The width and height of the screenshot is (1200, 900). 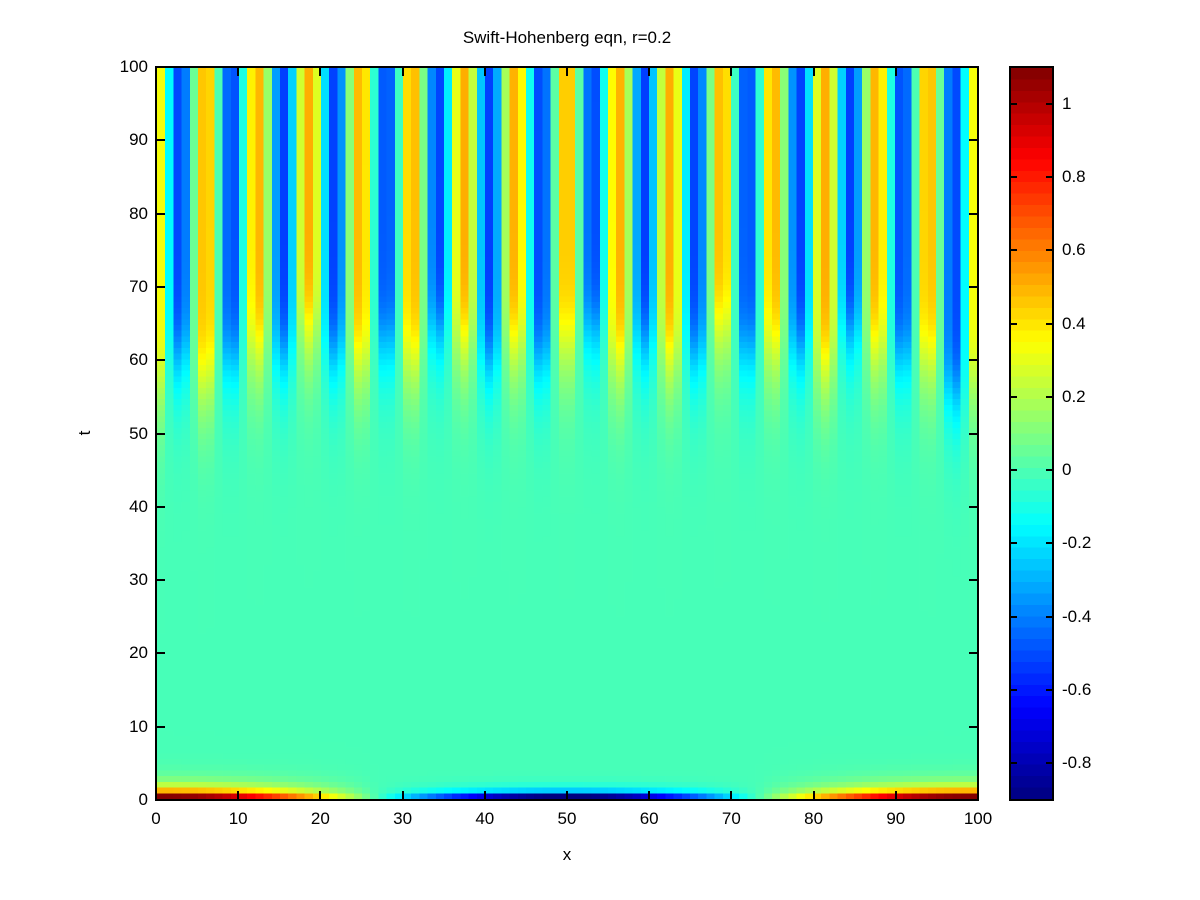 What do you see at coordinates (567, 37) in the screenshot?
I see `plot-title: Swift-Hohenberg eqn, r=0.2` at bounding box center [567, 37].